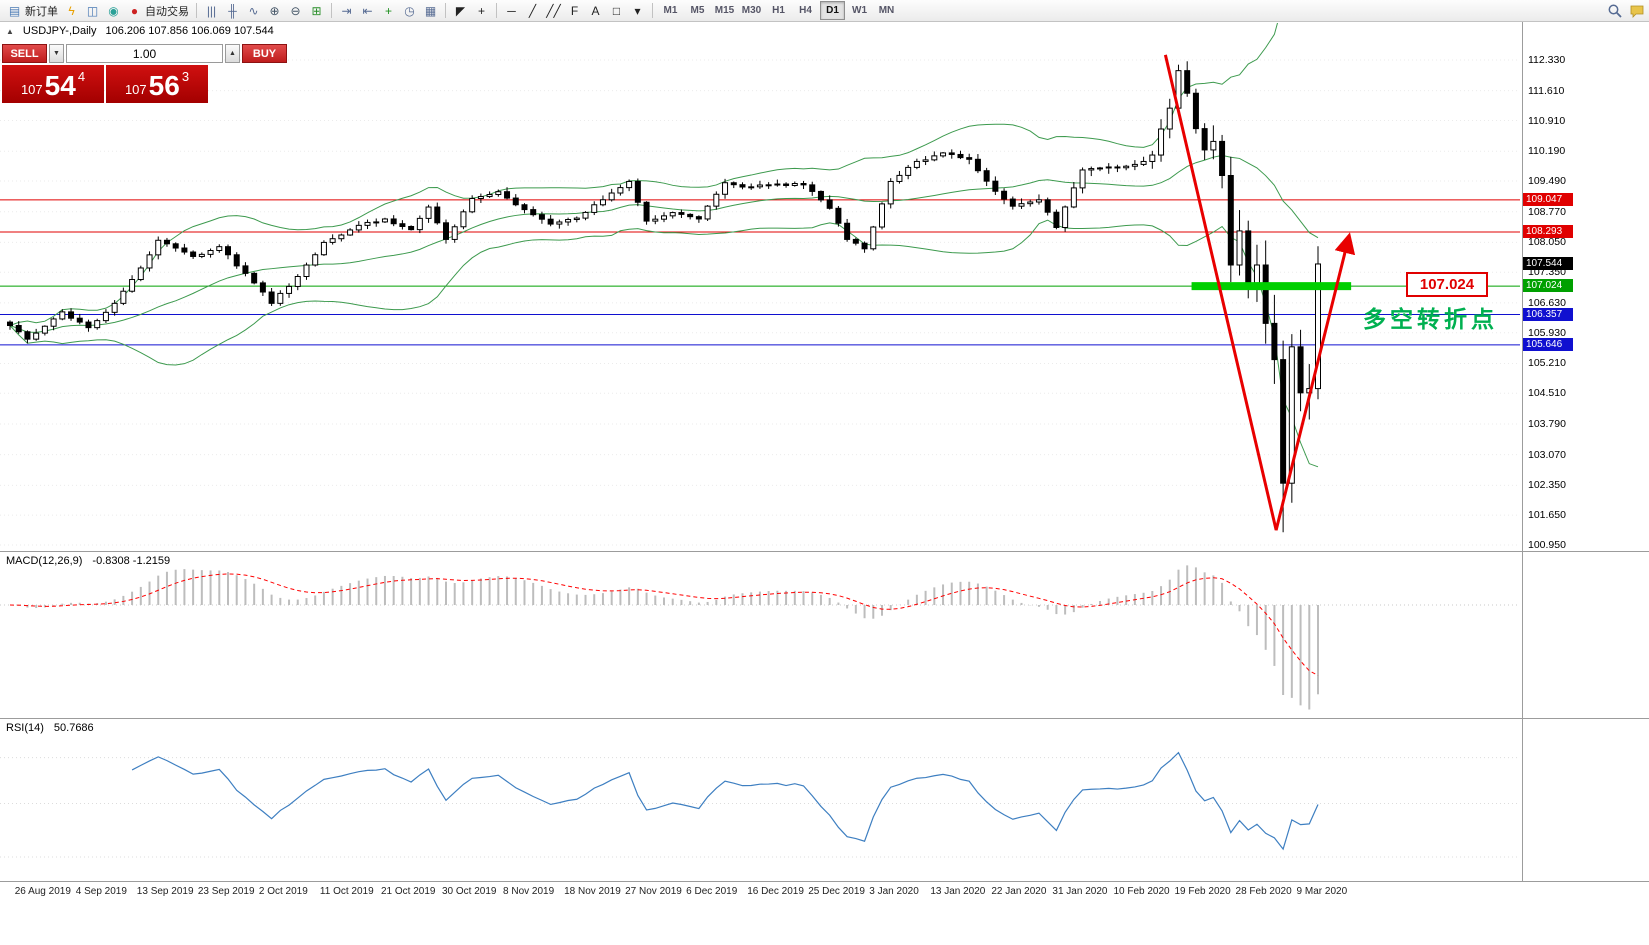 This screenshot has height=945, width=1649. What do you see at coordinates (1271, 286) in the screenshot?
I see `support-highlight-bar` at bounding box center [1271, 286].